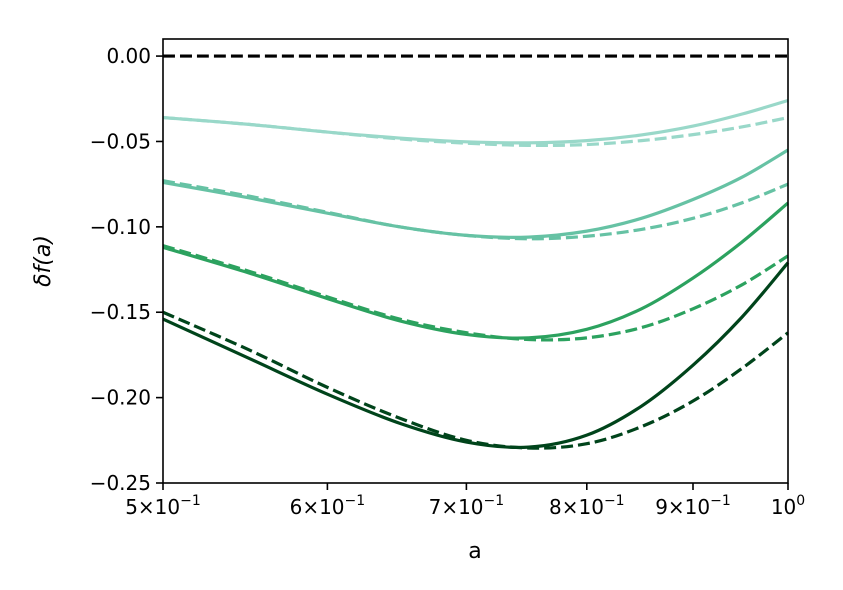 The width and height of the screenshot is (843, 590). I want to click on y-axis-label: δf(a), so click(43, 261).